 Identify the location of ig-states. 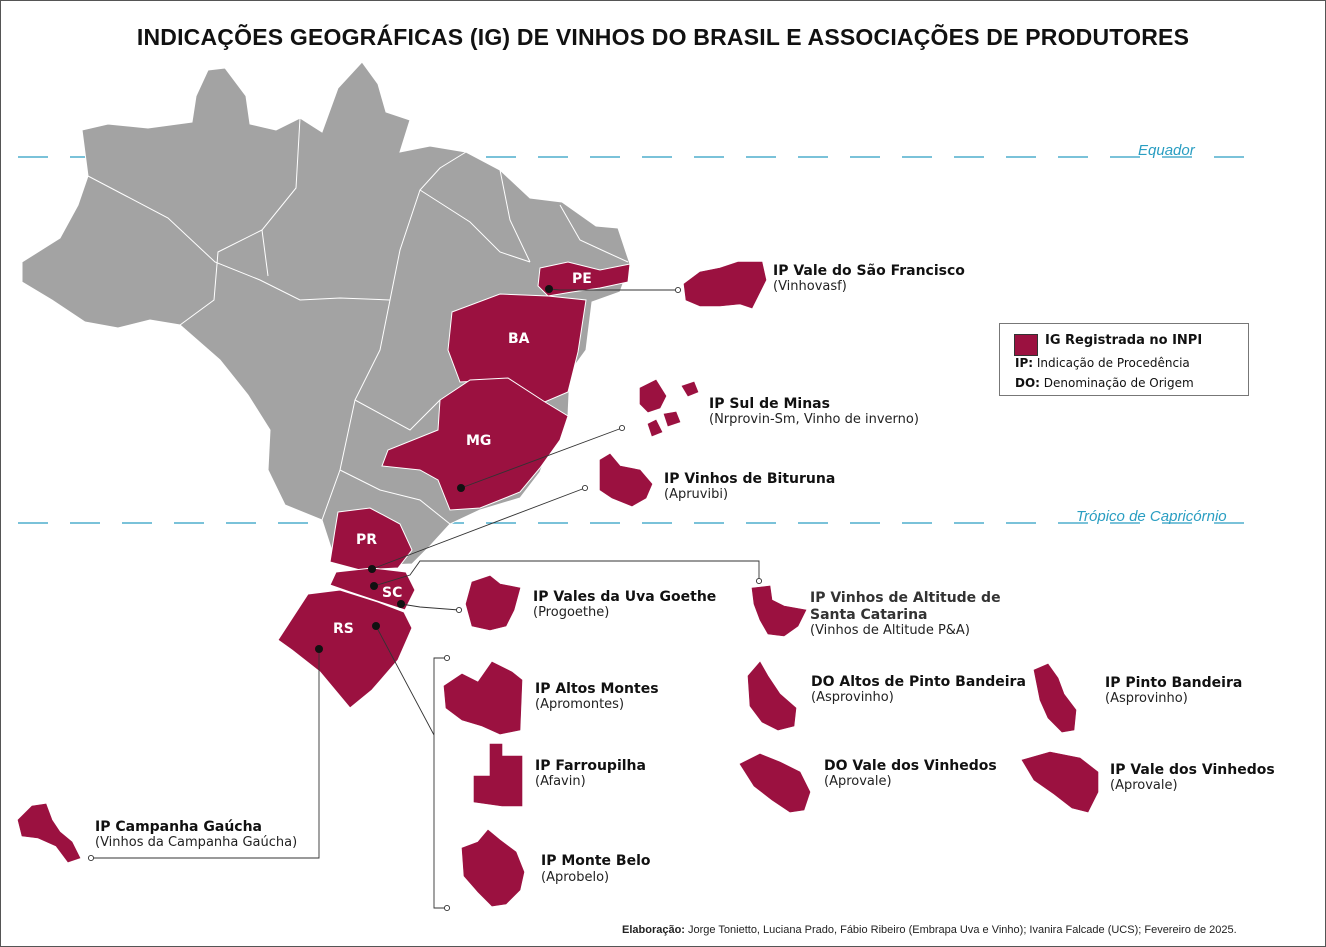
(454, 485).